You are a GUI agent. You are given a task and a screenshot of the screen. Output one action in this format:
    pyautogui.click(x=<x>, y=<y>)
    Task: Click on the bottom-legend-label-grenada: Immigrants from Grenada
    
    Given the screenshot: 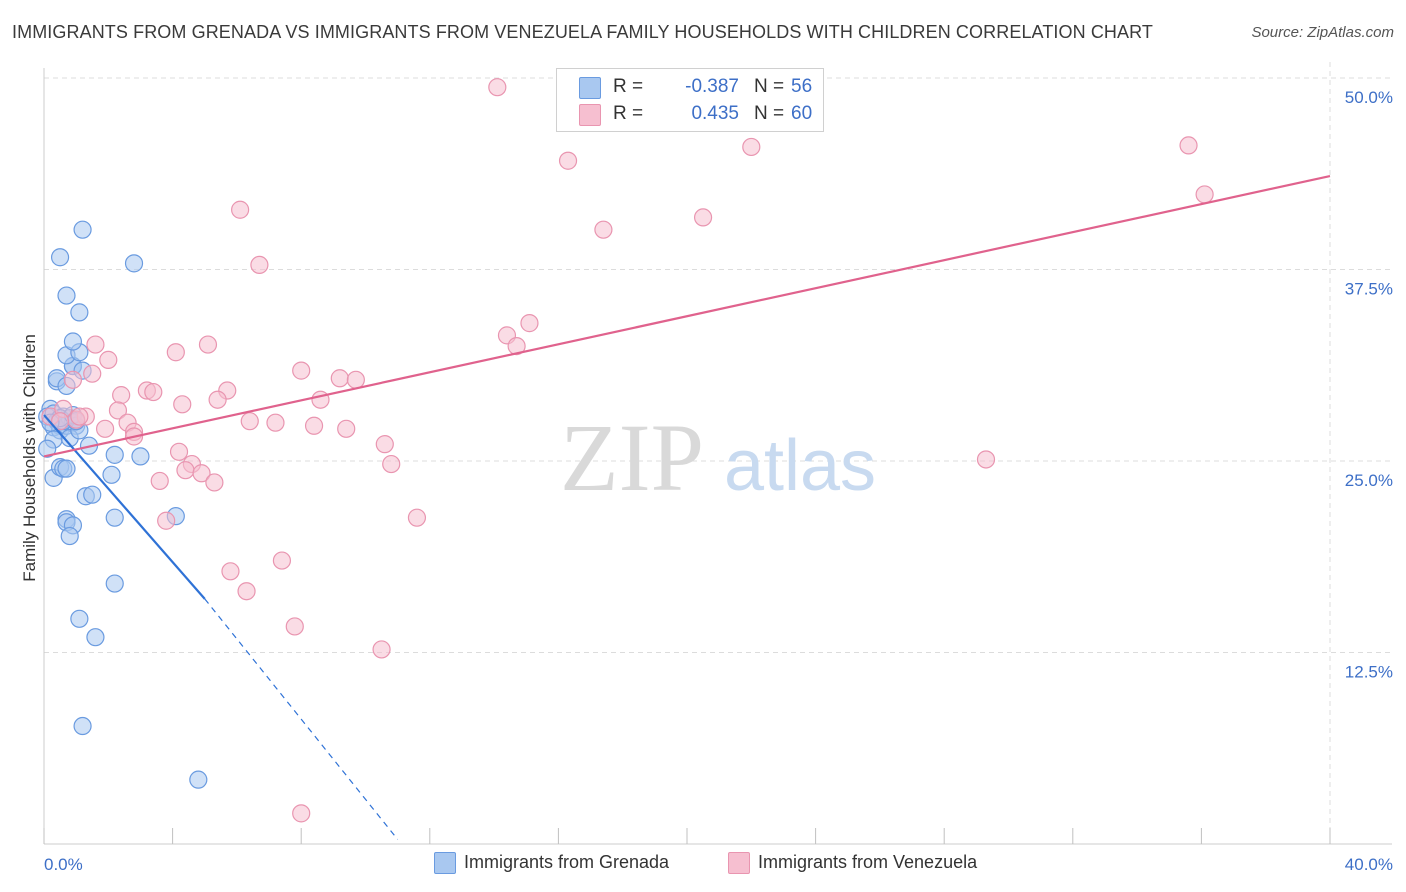 What is the action you would take?
    pyautogui.click(x=567, y=862)
    